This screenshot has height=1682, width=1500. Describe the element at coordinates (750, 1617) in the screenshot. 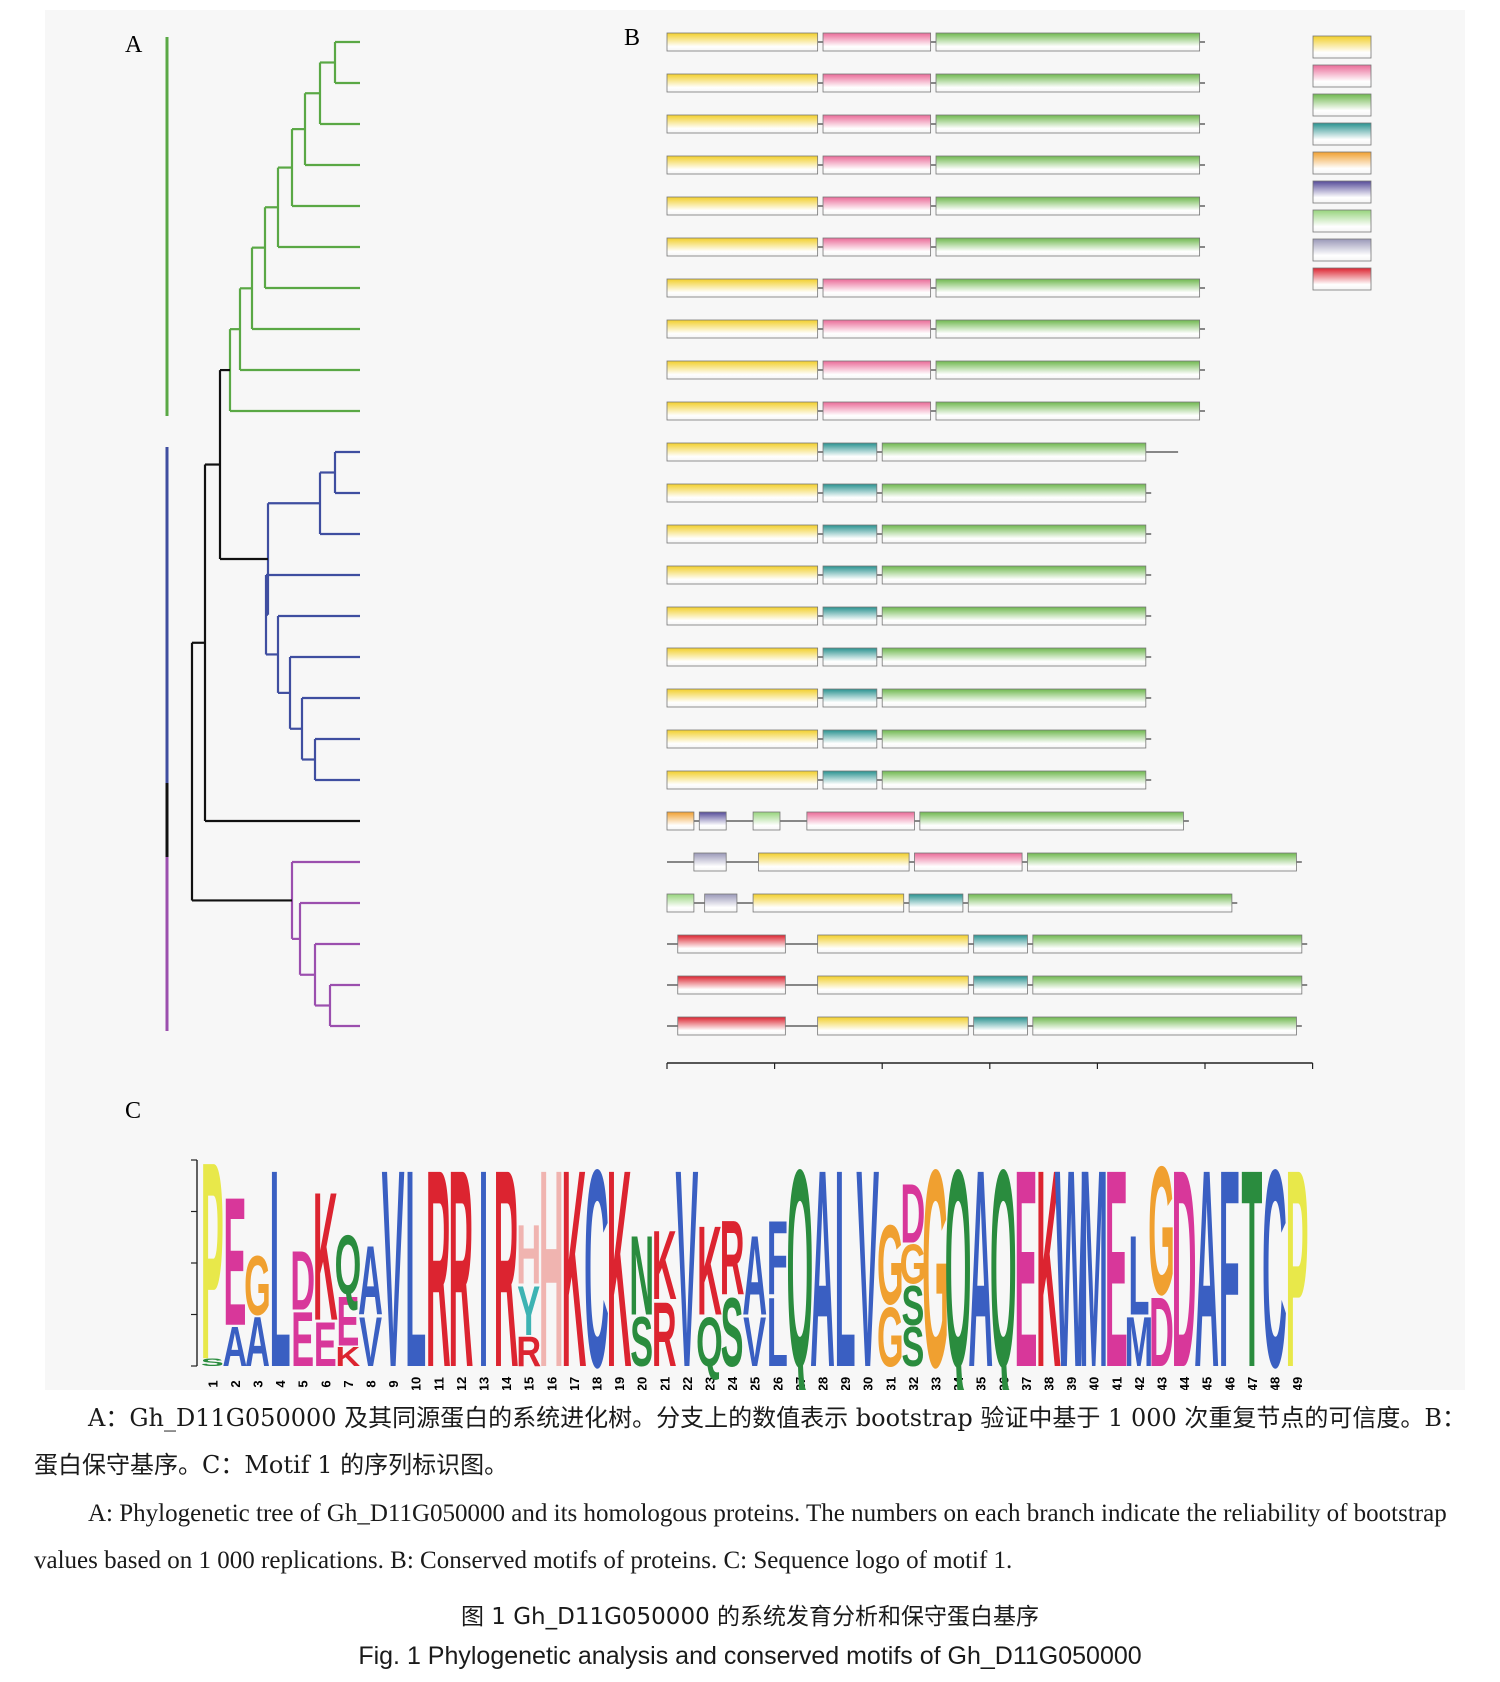

I see `figure-title-chinese: 图 1 Gh_D11G050000 的系统发育分析和保守蛋白基序` at that location.